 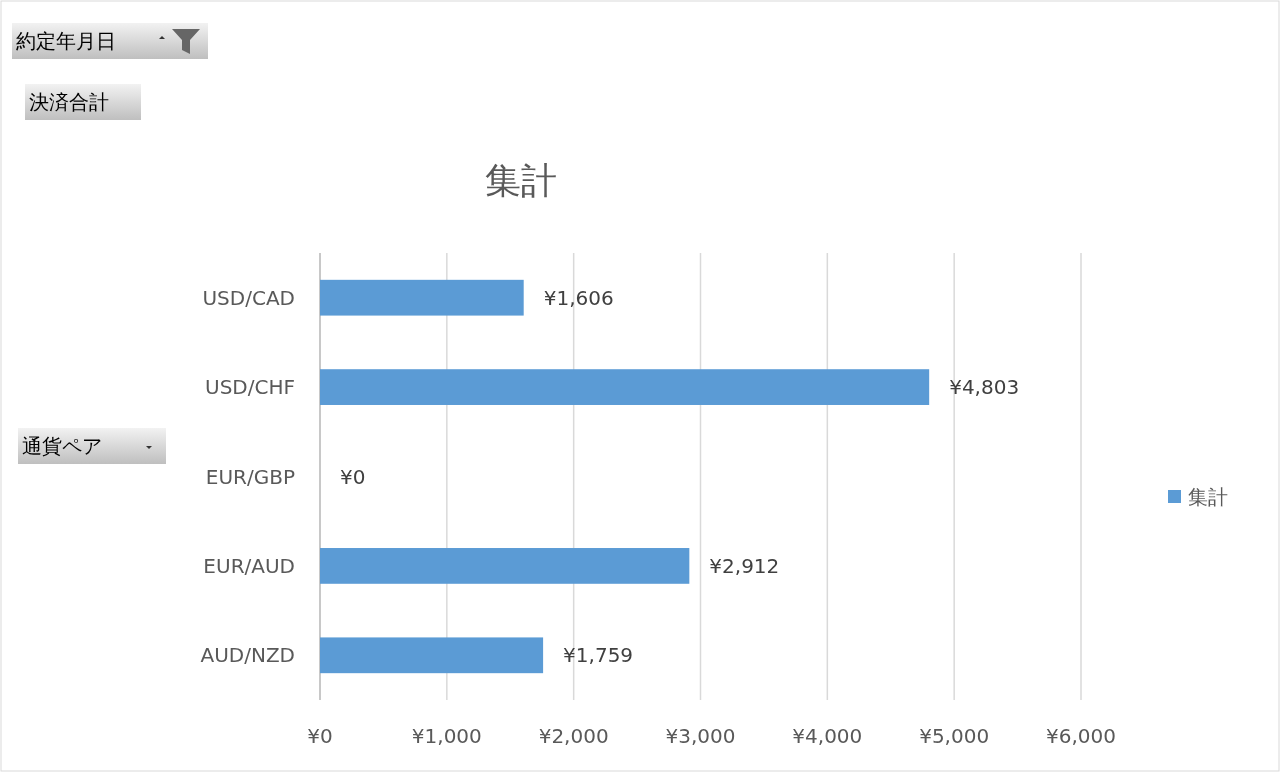 What do you see at coordinates (520, 180) in the screenshot?
I see `chart-title: 集計` at bounding box center [520, 180].